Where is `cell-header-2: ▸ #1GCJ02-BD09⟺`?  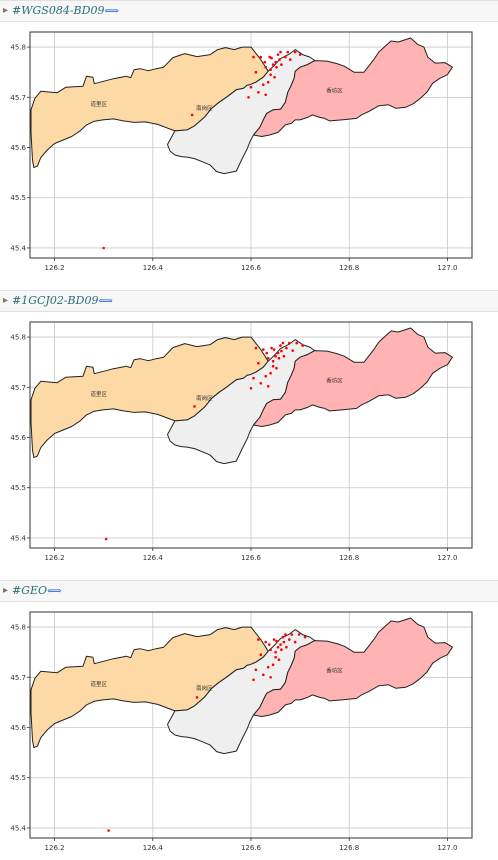
cell-header-2: ▸ #1GCJ02-BD09⟺ is located at coordinates (249, 301).